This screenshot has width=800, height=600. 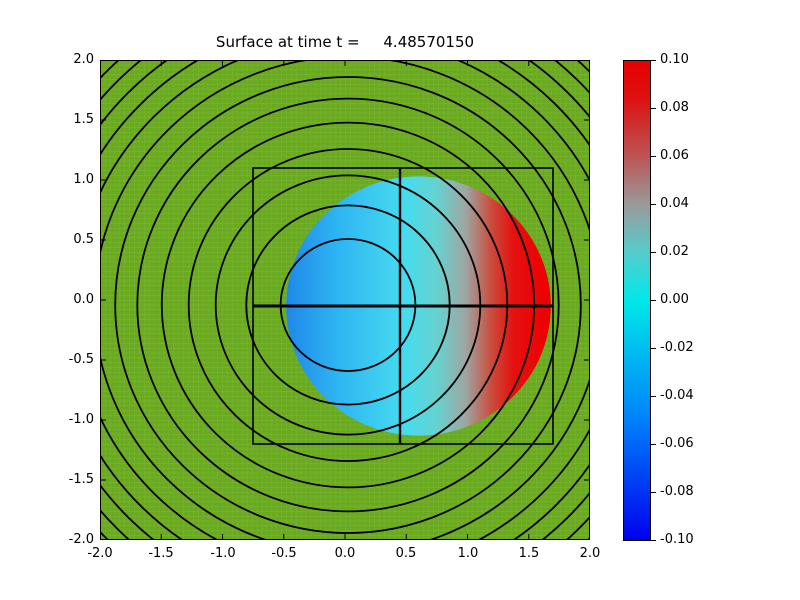 What do you see at coordinates (677, 491) in the screenshot?
I see `colorbar-tick-label: -0.08` at bounding box center [677, 491].